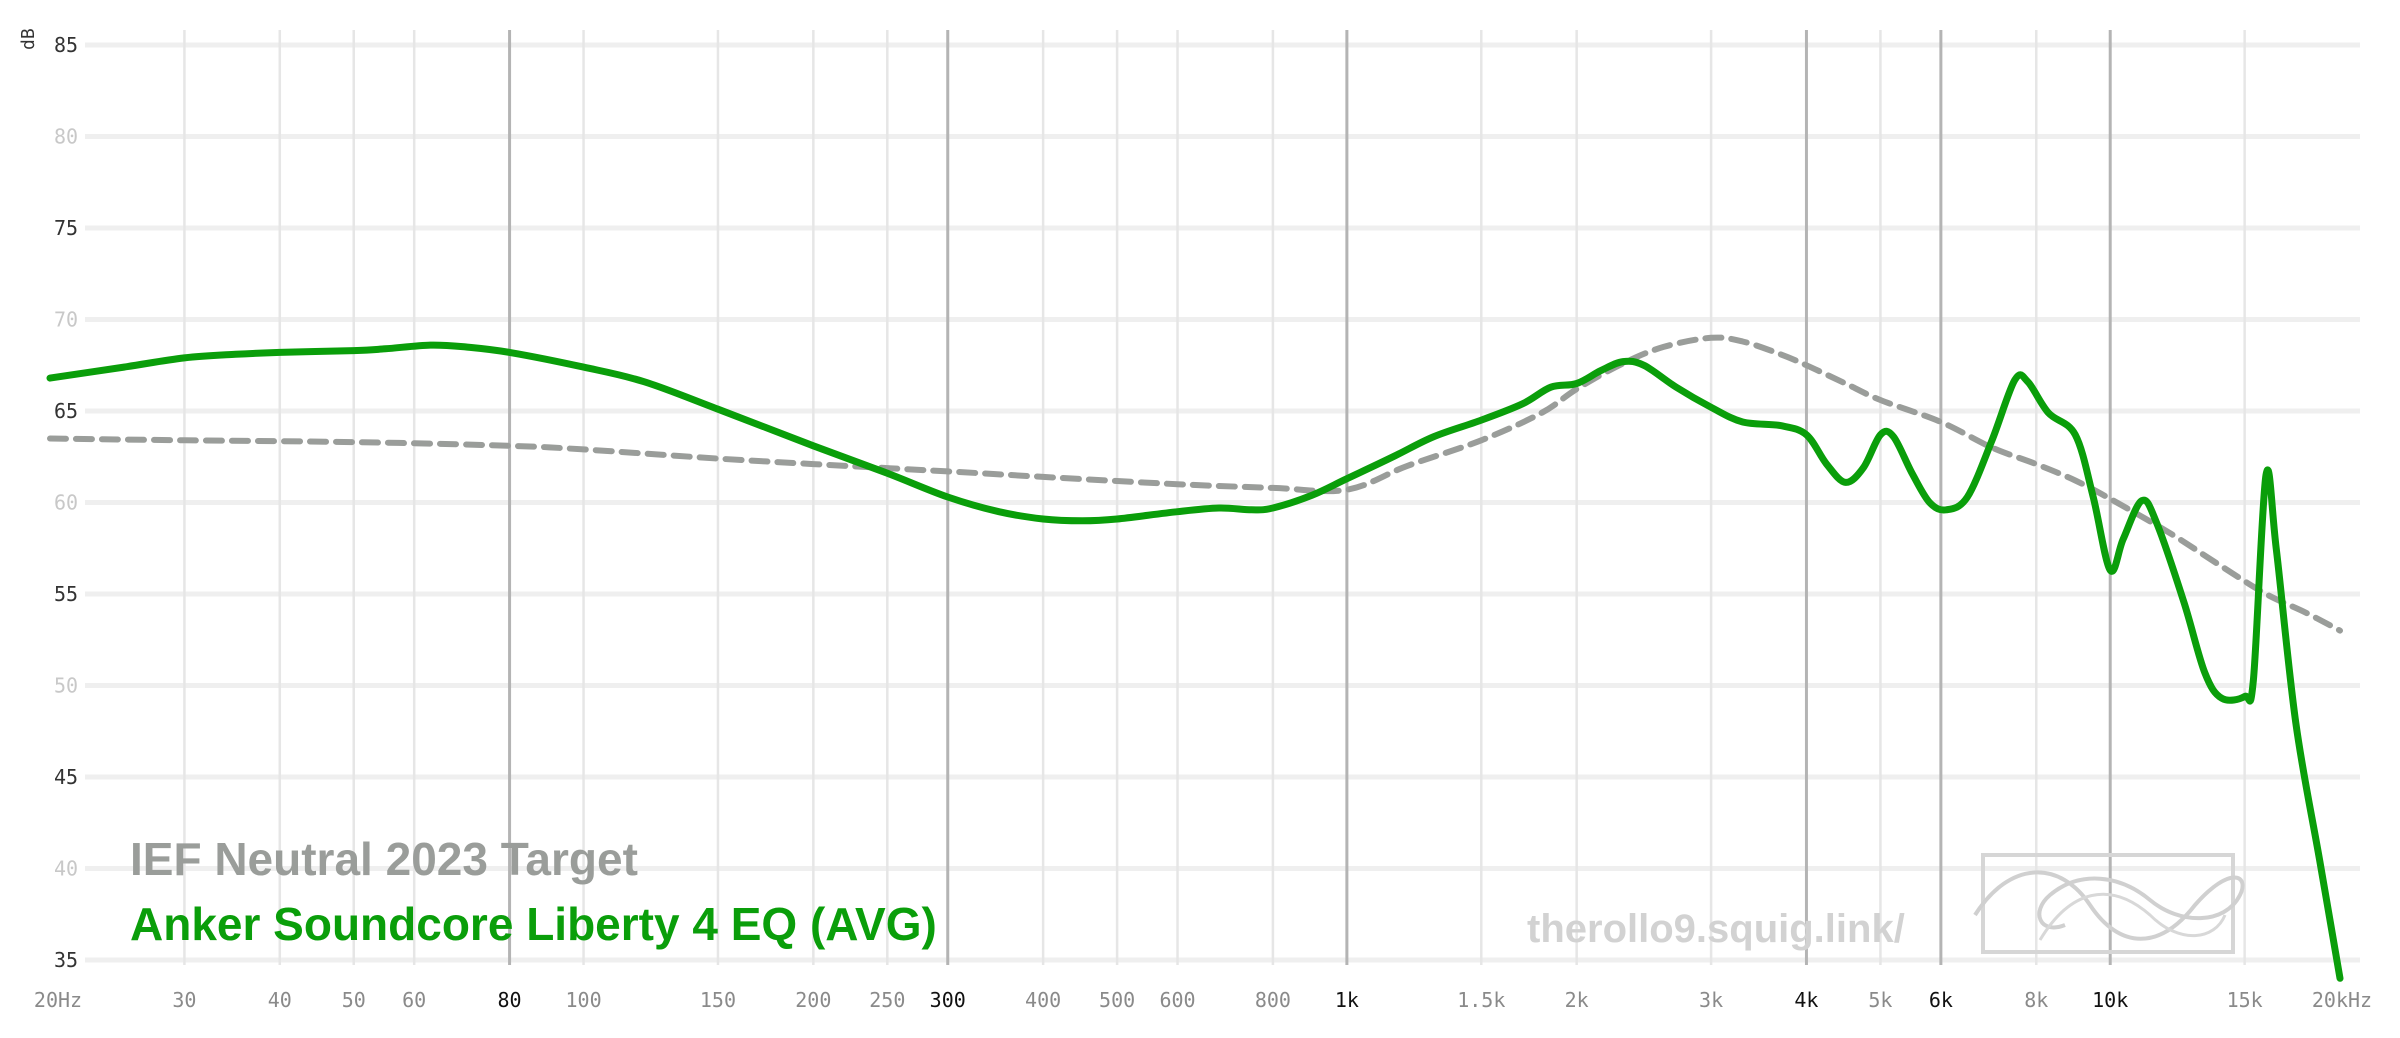 The width and height of the screenshot is (2400, 1038). I want to click on x-tick-label: 200, so click(813, 1000).